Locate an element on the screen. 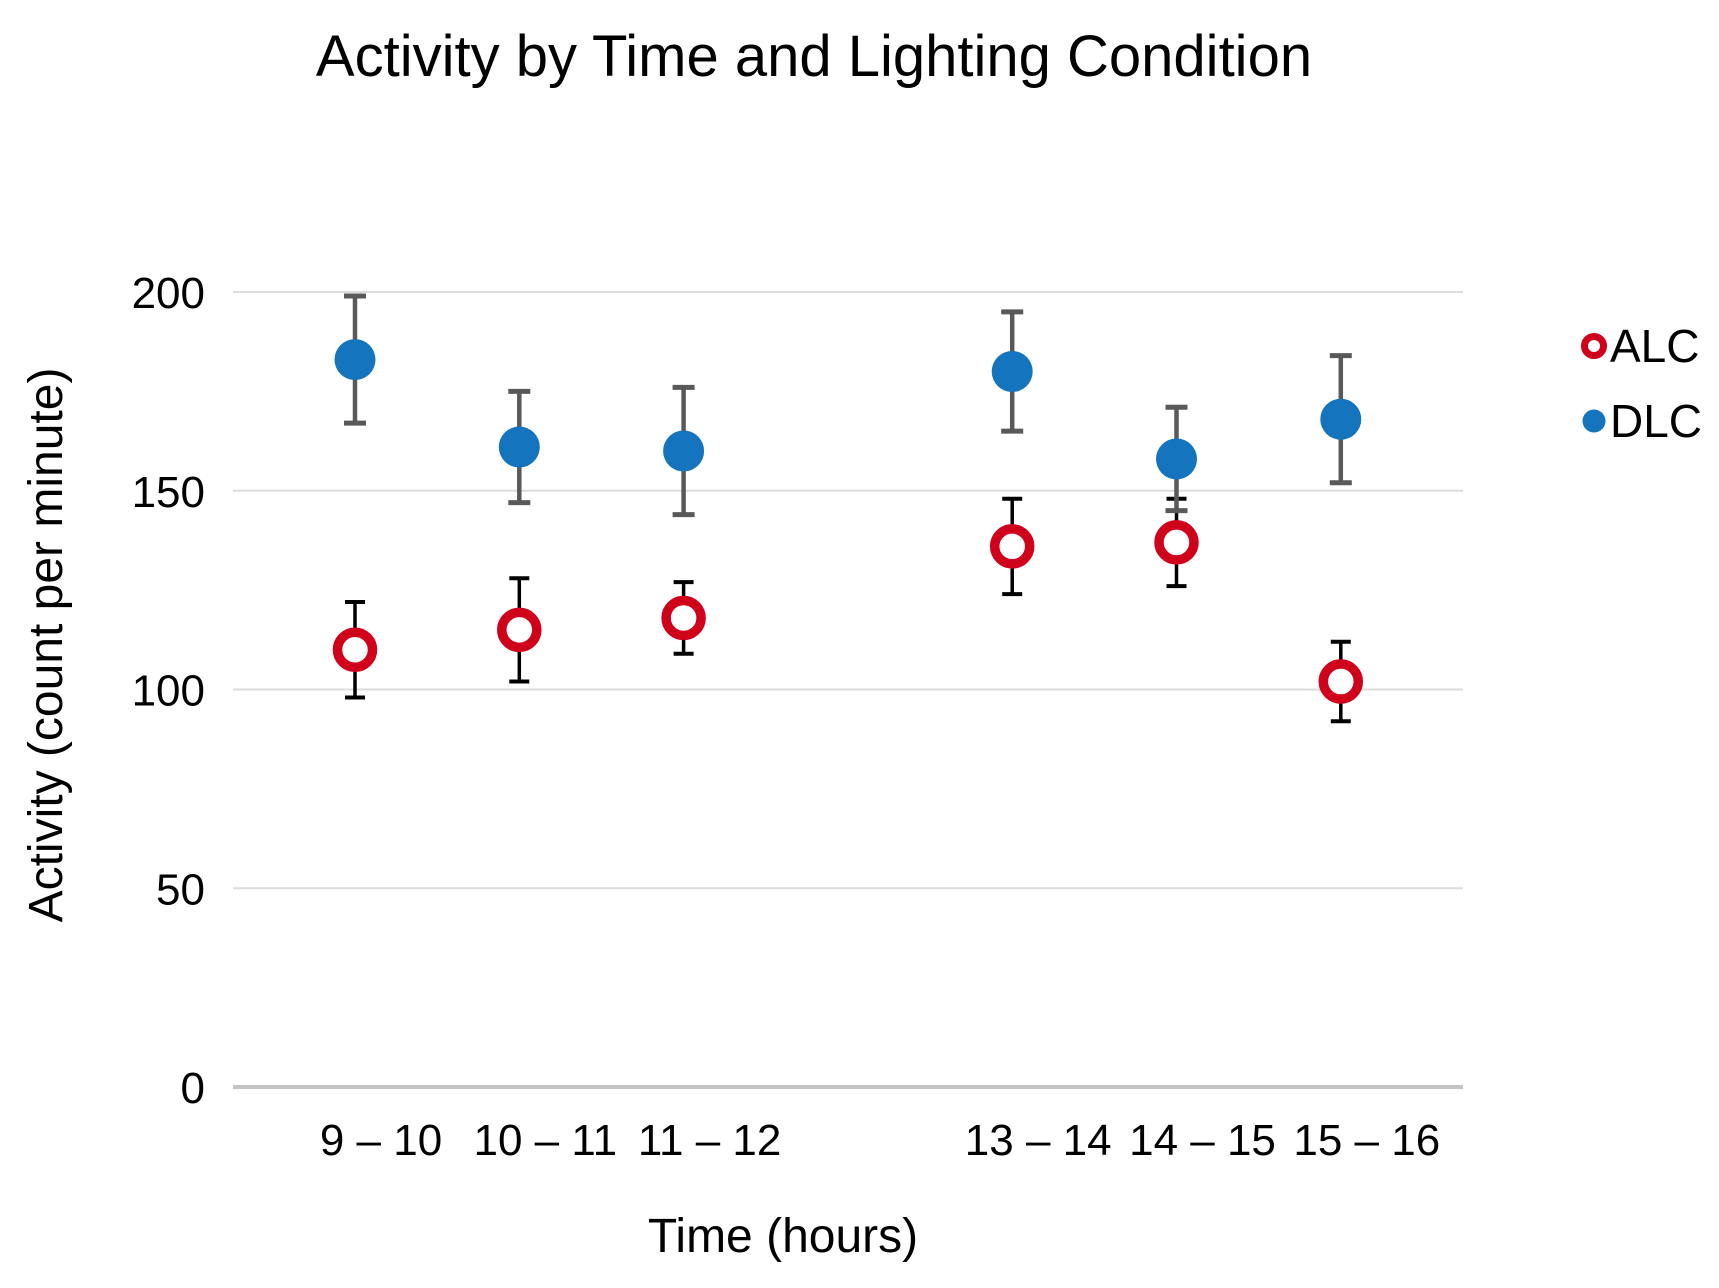  alc-legend-label: ALC is located at coordinates (1654, 346).